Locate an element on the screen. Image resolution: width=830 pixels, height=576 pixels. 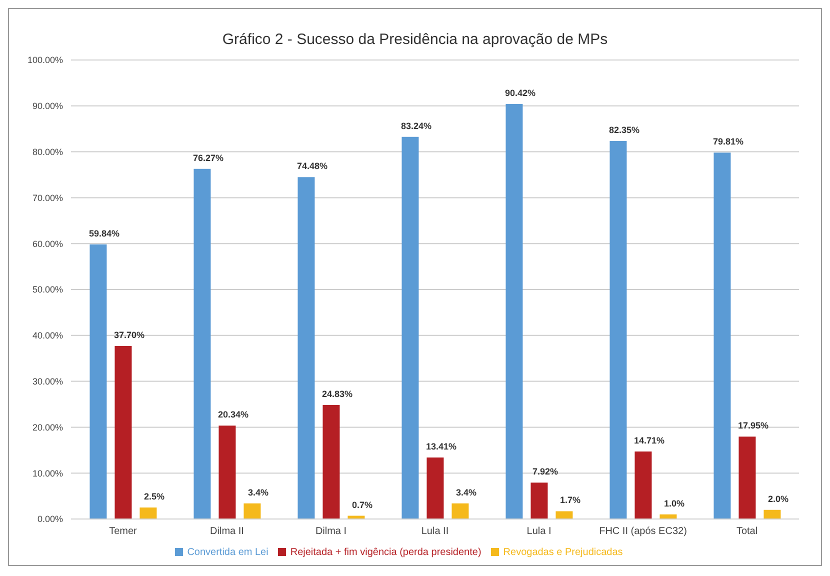
x-tick-label: Lula I is located at coordinates (539, 532).